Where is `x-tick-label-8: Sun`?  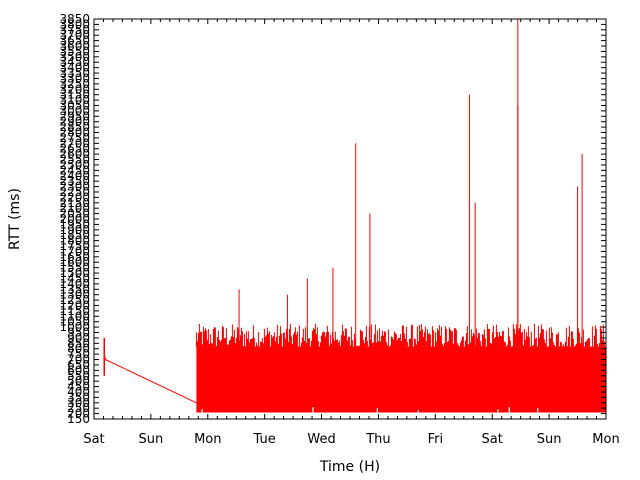
x-tick-label-8: Sun is located at coordinates (549, 439).